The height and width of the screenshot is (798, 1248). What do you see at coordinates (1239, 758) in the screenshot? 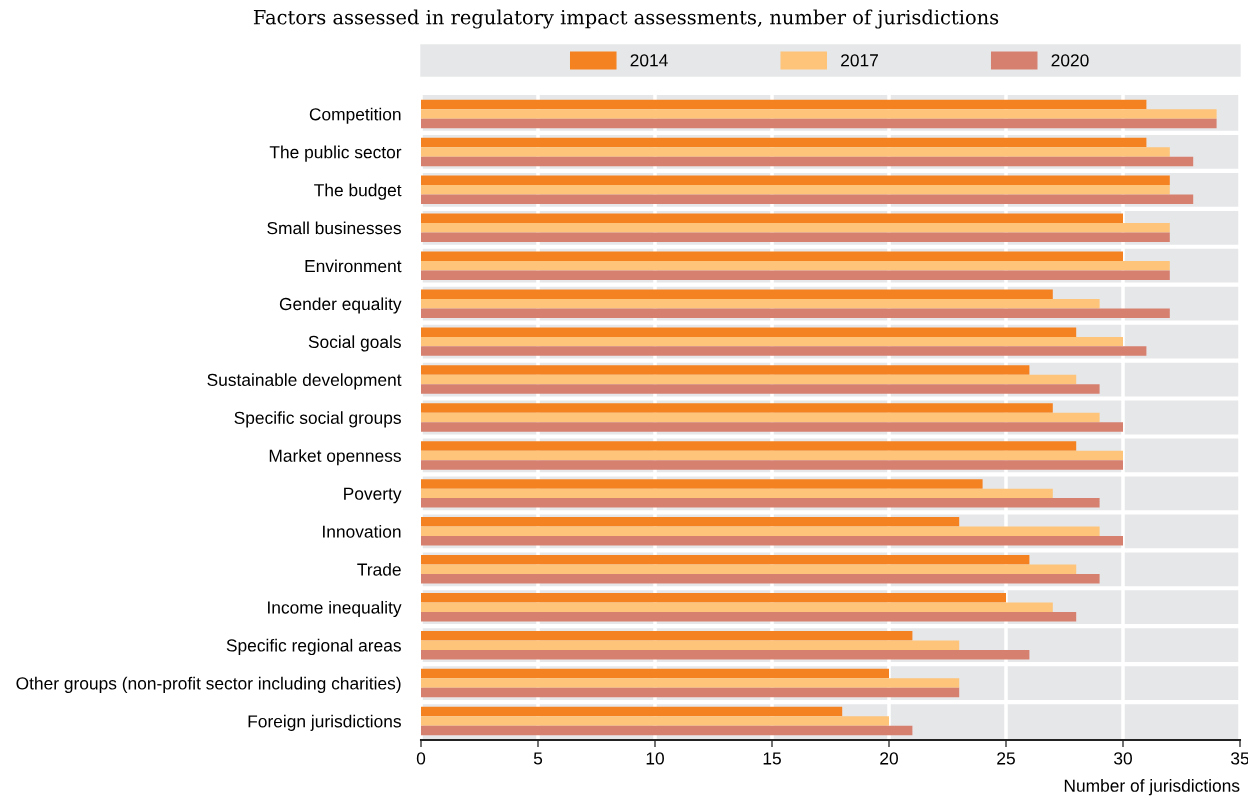
I see `x-tick-label: 35` at bounding box center [1239, 758].